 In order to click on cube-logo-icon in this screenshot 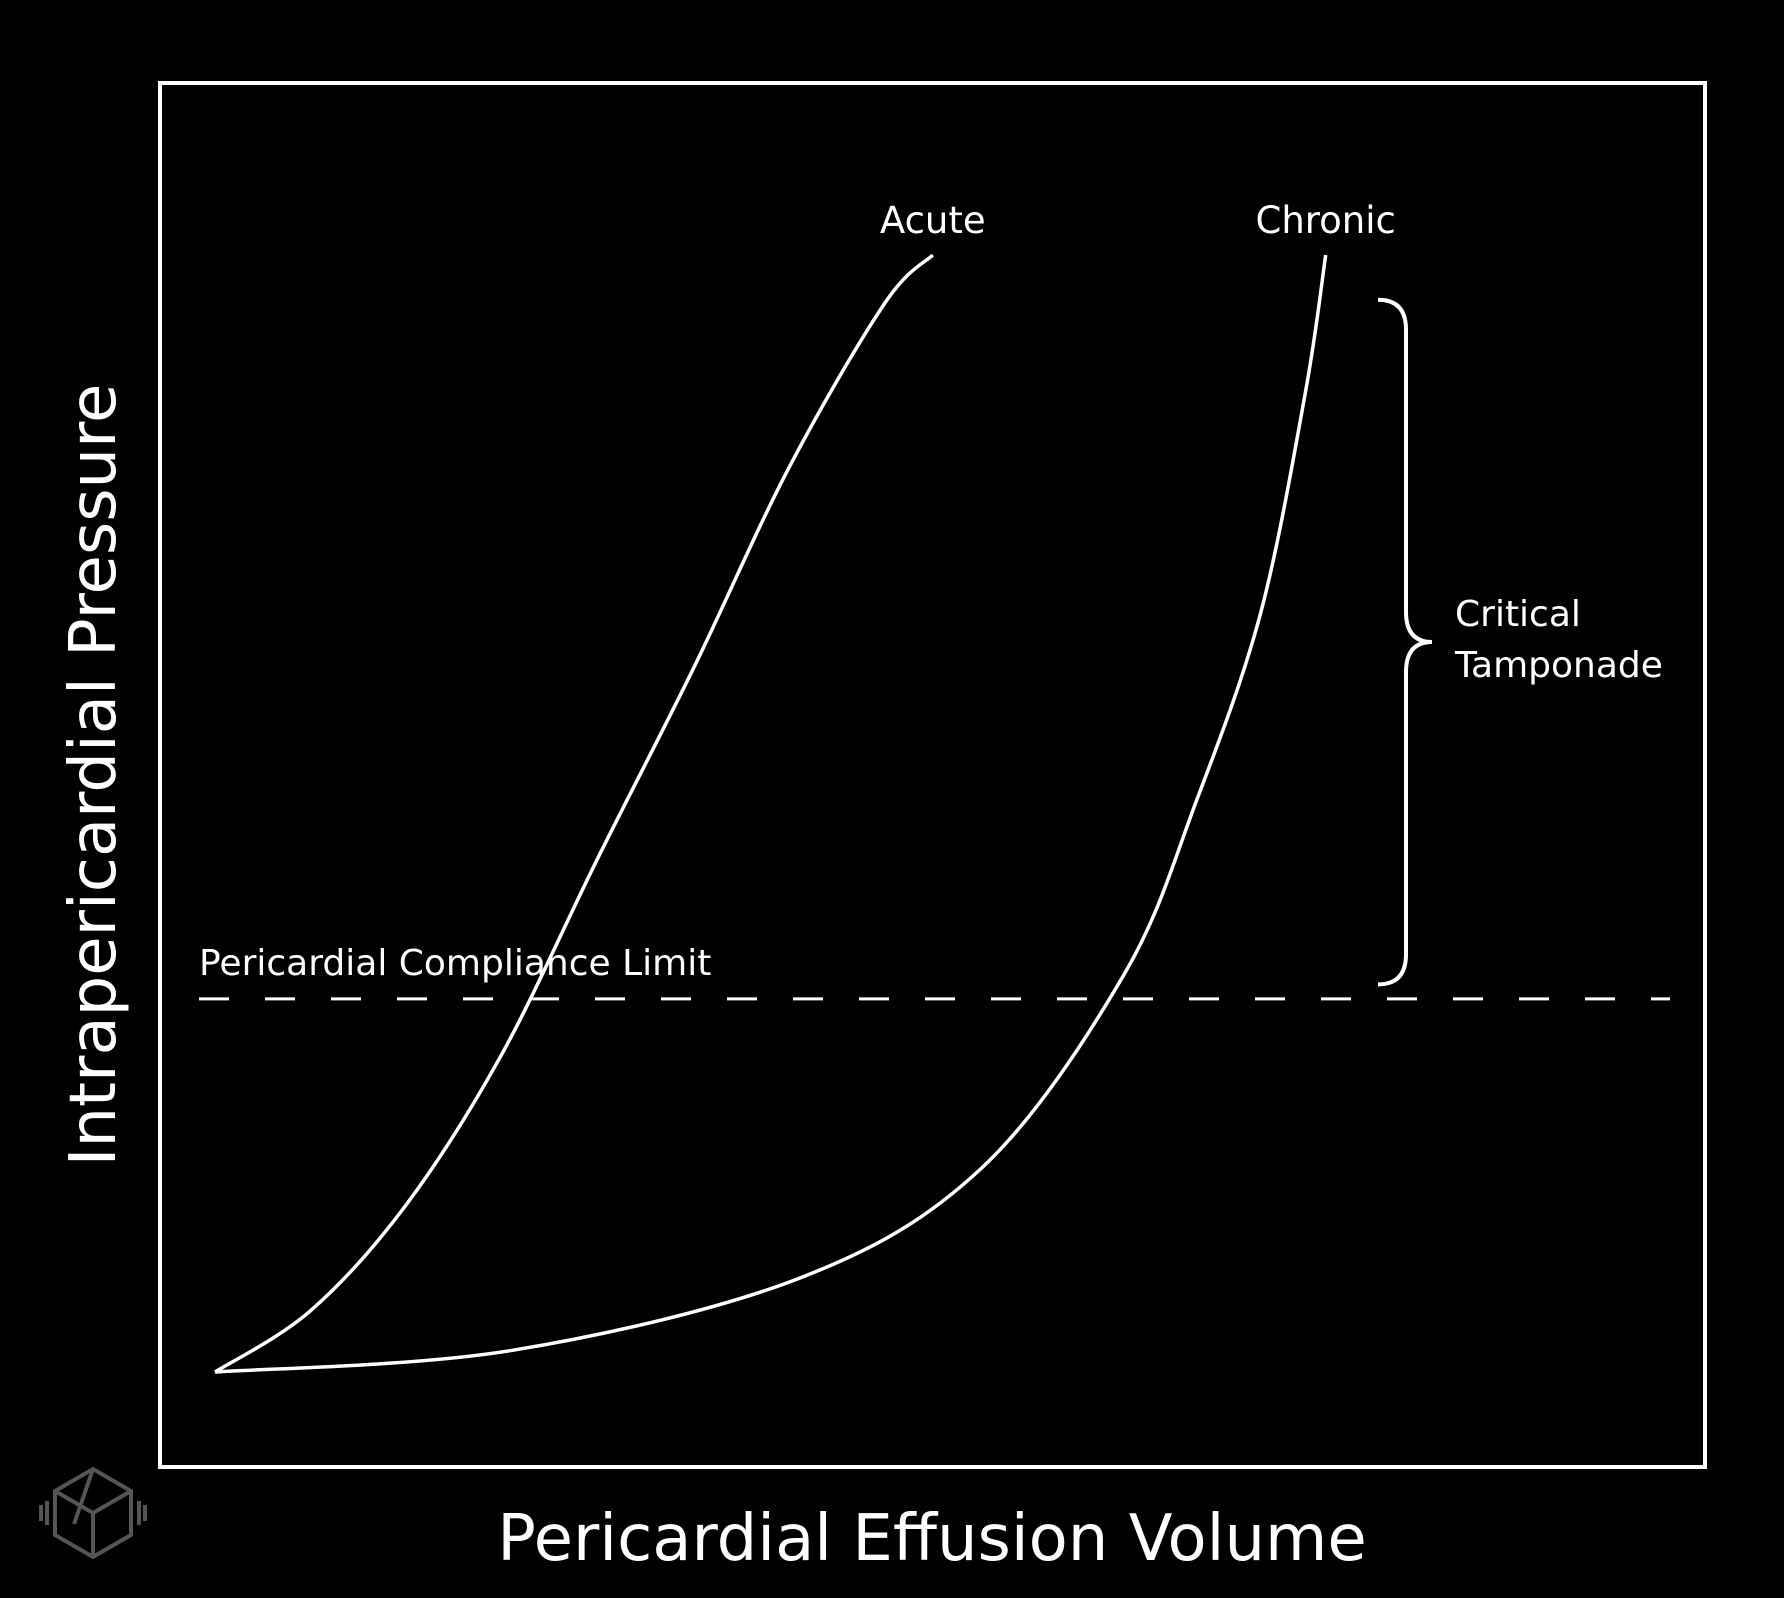, I will do `click(93, 1513)`.